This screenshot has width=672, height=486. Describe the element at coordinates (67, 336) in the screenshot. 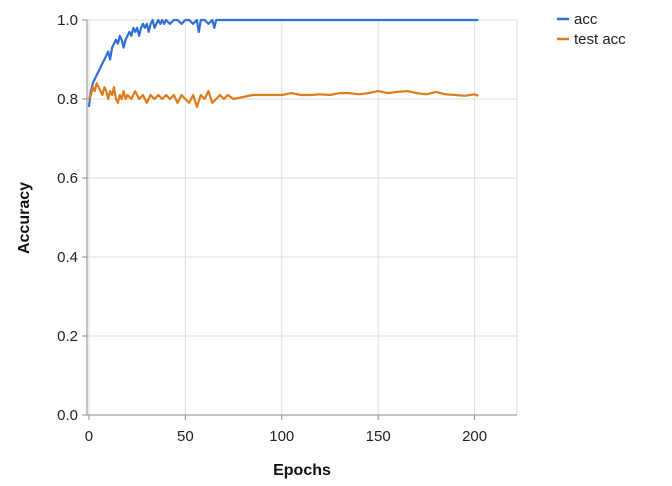

I see `y-tick-label: 0.2` at that location.